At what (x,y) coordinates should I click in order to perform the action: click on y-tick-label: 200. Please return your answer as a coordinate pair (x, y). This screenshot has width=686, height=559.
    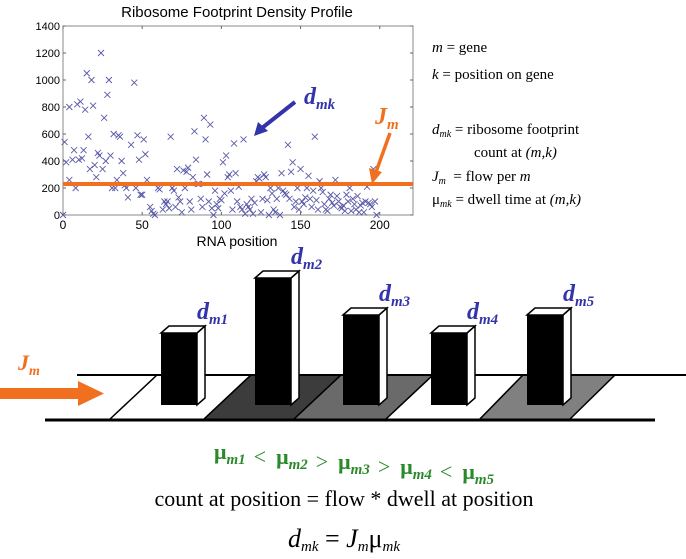
    Looking at the image, I should click on (51, 189).